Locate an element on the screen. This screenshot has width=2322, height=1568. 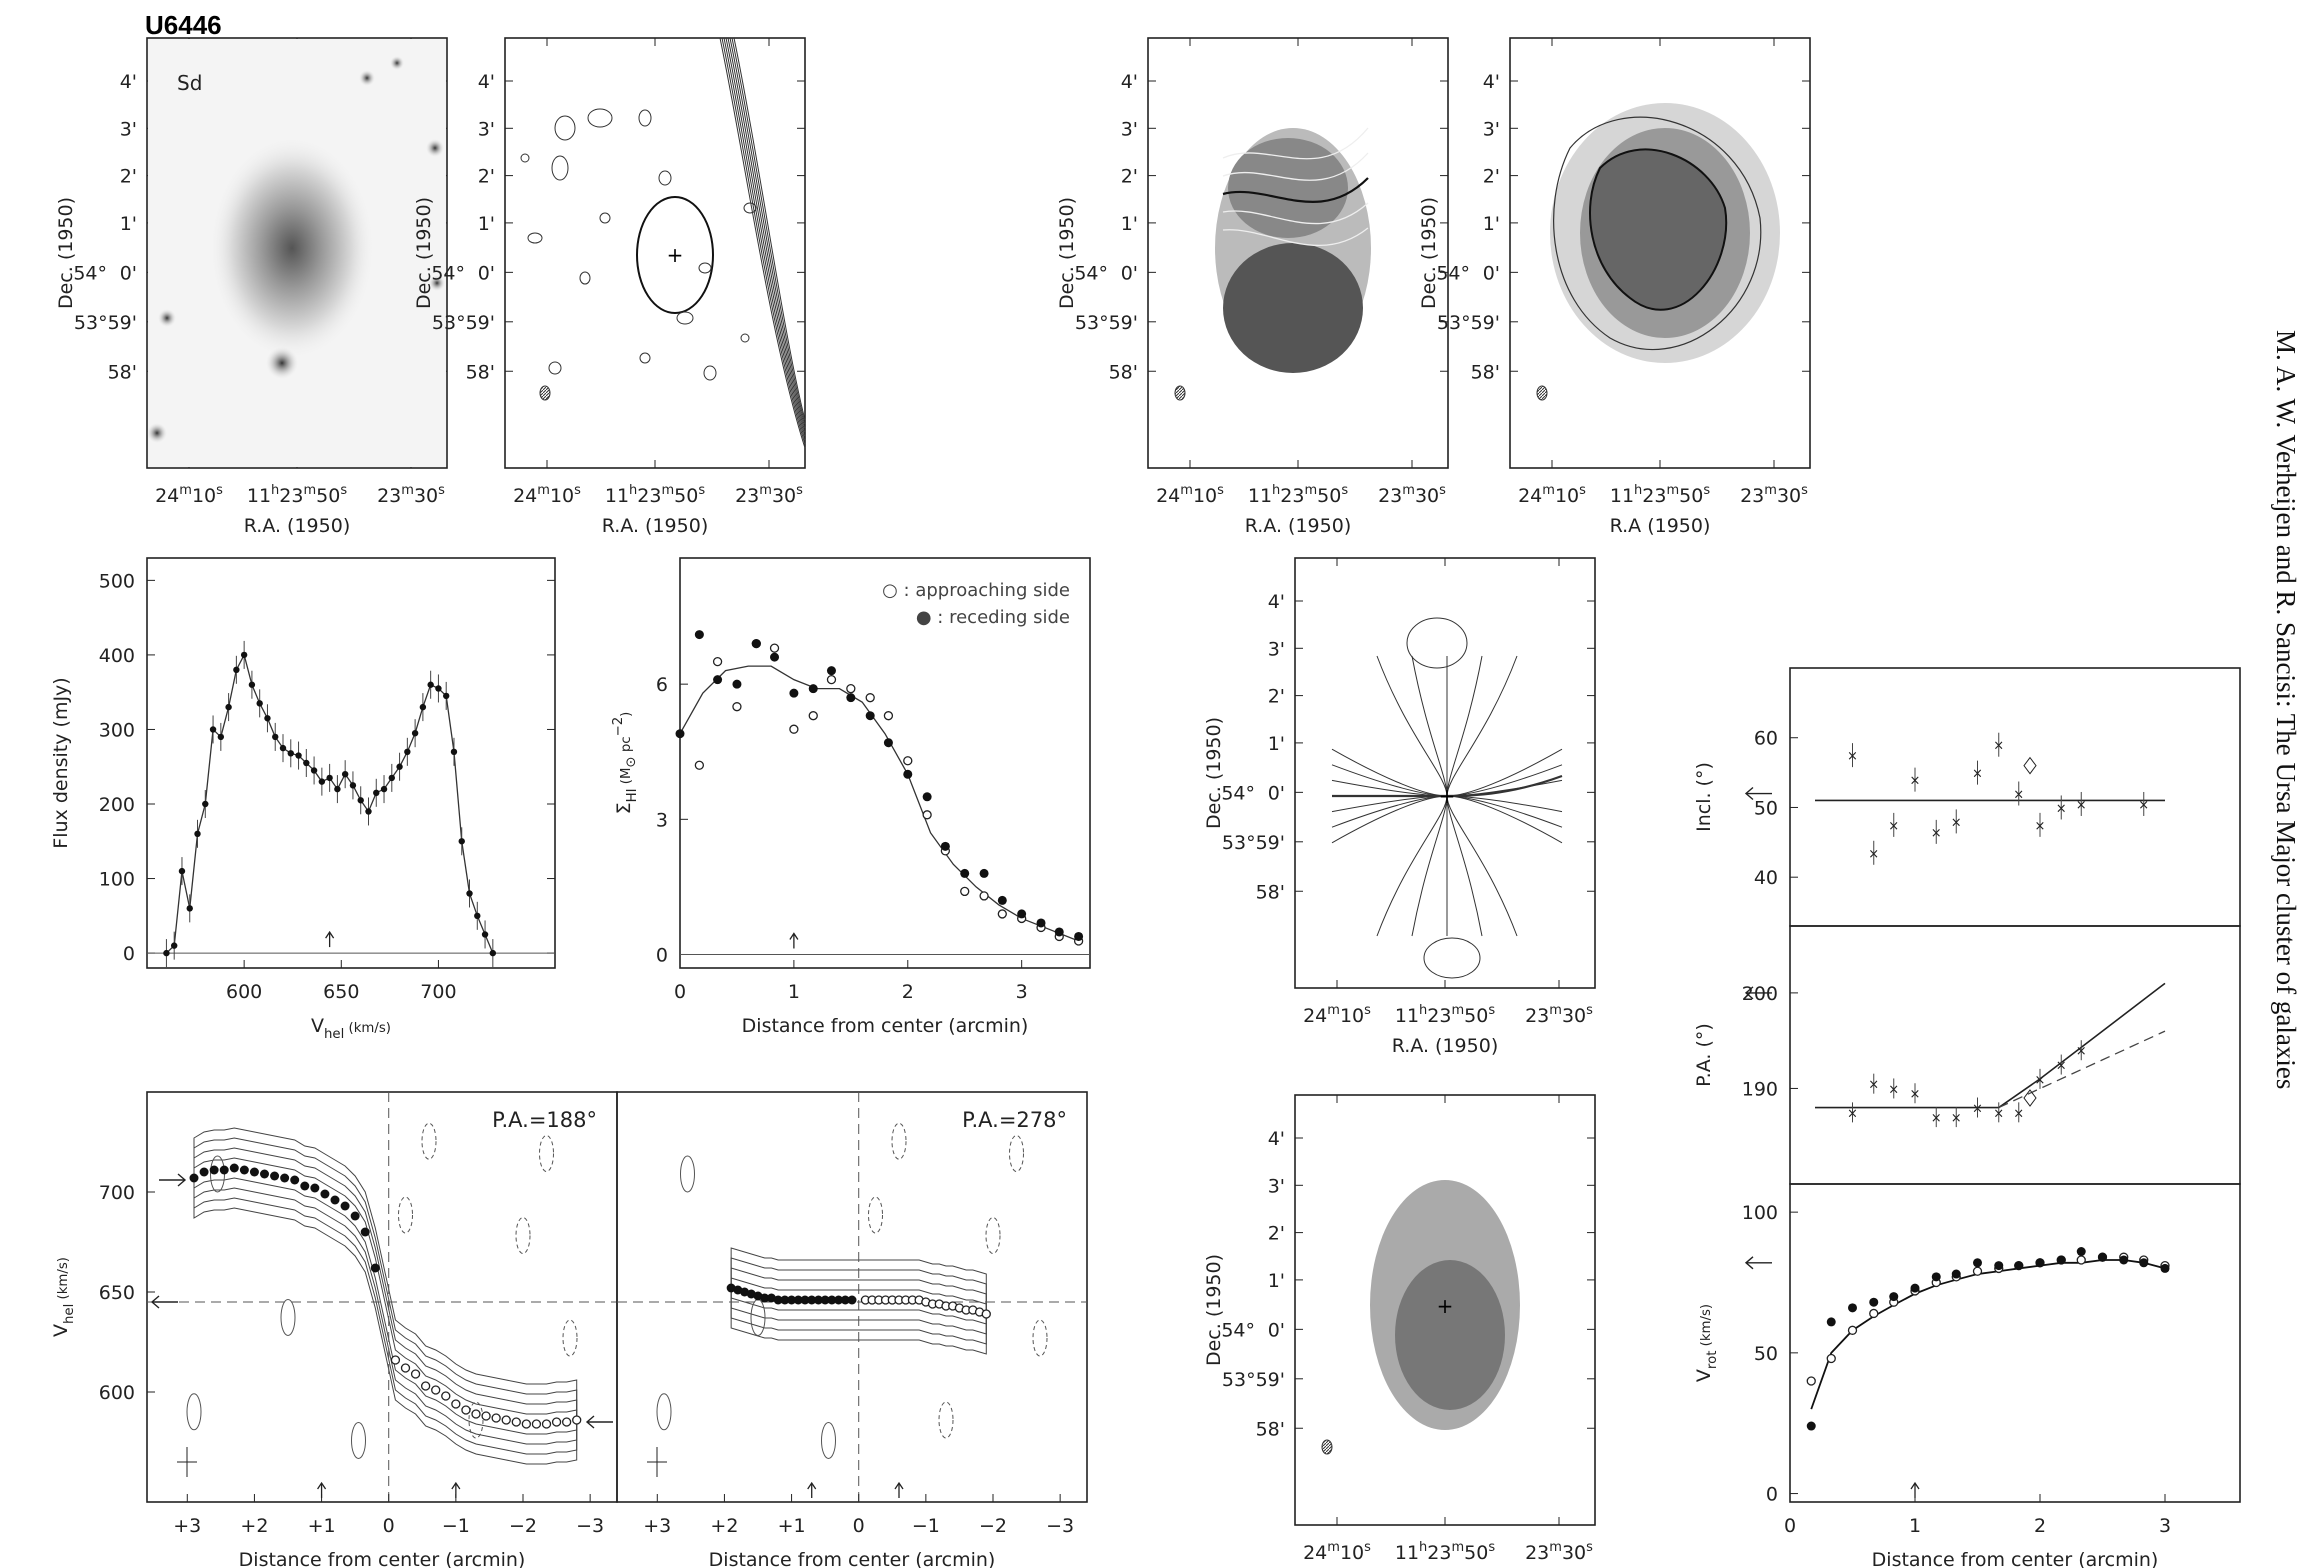
y-tick-label: 500 is located at coordinates (117, 581).